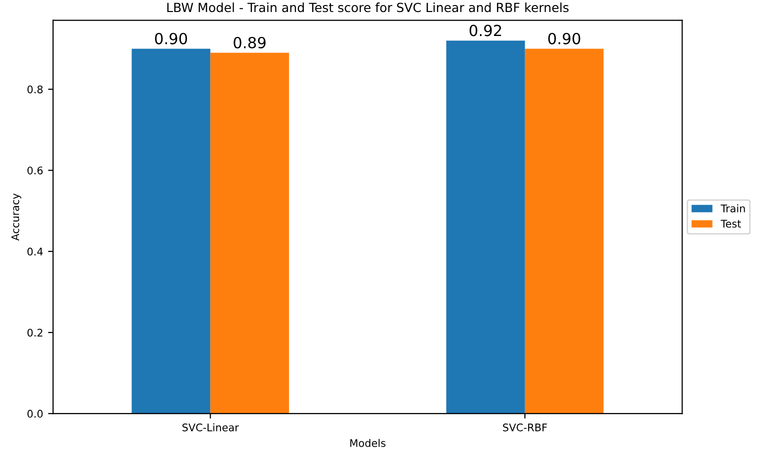 The width and height of the screenshot is (758, 452). I want to click on legend-label: Train, so click(732, 208).